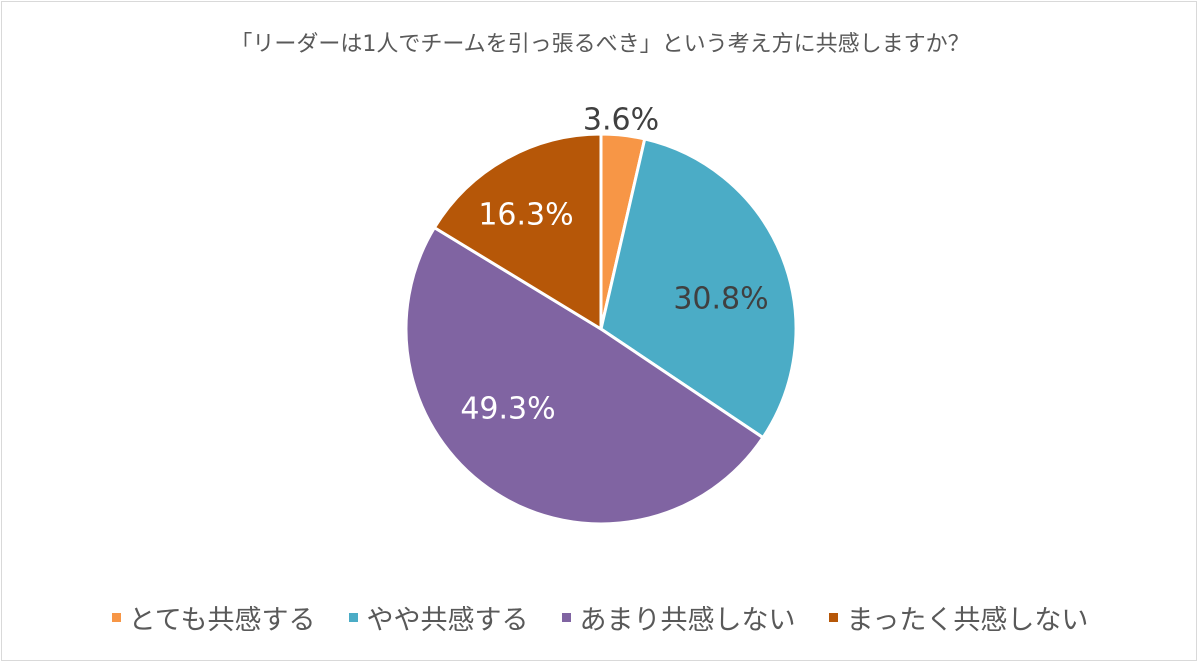  Describe the element at coordinates (222, 620) in the screenshot. I see `legend-label: とても共感する` at that location.